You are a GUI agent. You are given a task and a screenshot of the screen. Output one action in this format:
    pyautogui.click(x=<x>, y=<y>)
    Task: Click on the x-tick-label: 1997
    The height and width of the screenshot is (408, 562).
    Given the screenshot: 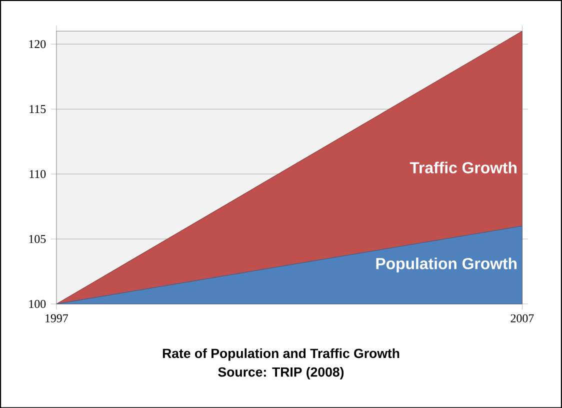 What is the action you would take?
    pyautogui.click(x=57, y=318)
    